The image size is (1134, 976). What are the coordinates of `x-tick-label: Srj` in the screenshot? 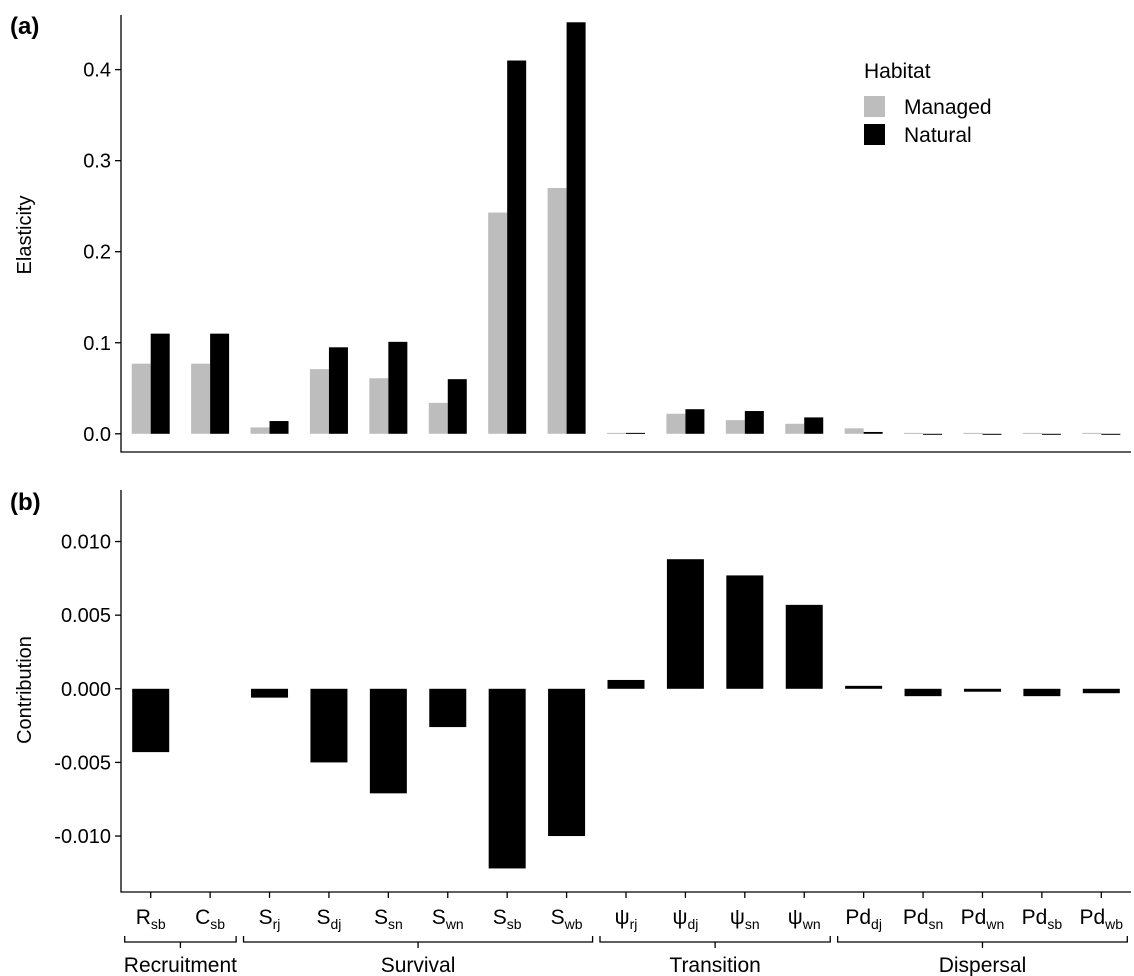 It's located at (270, 919).